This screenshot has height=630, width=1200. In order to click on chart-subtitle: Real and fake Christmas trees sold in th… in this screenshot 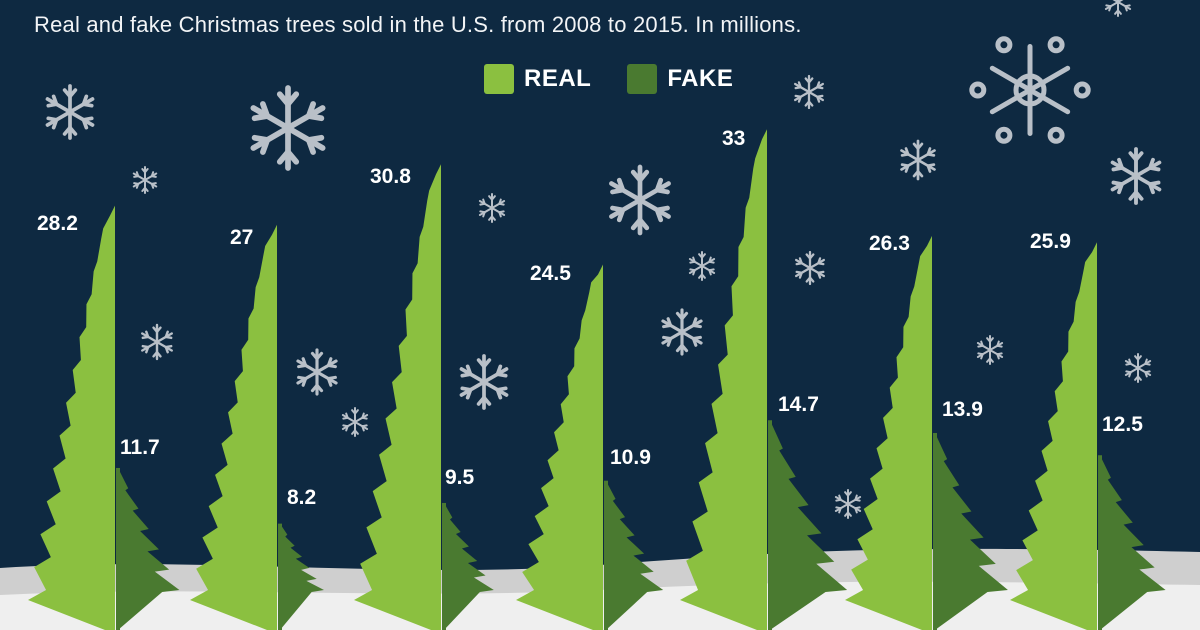, I will do `click(418, 24)`.